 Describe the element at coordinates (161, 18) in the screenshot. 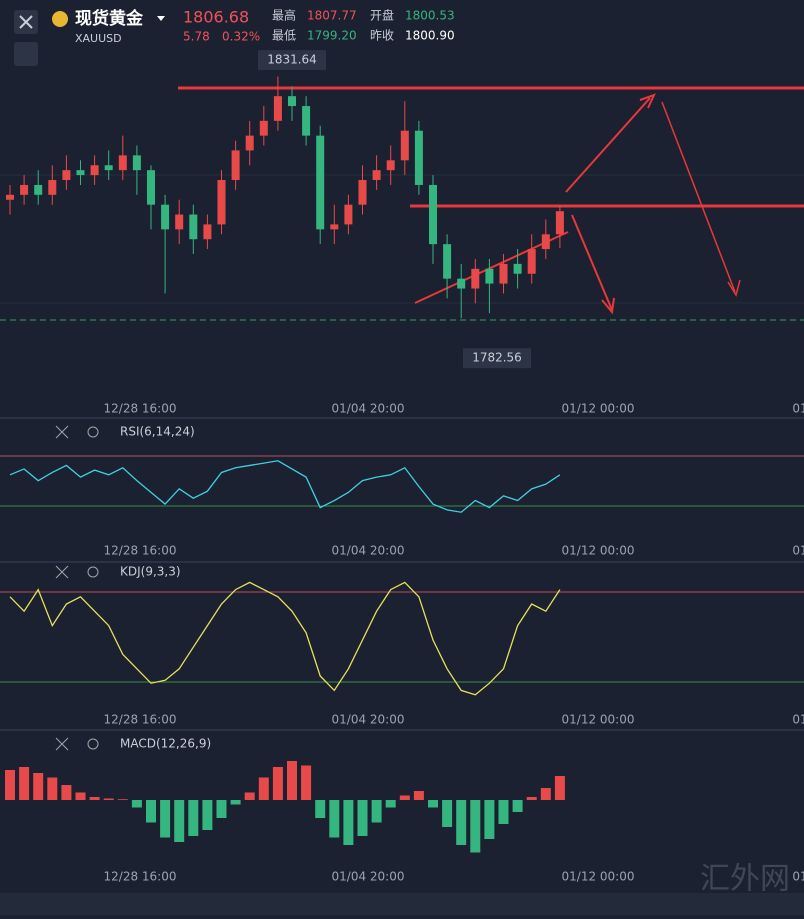

I see `dropdown` at that location.